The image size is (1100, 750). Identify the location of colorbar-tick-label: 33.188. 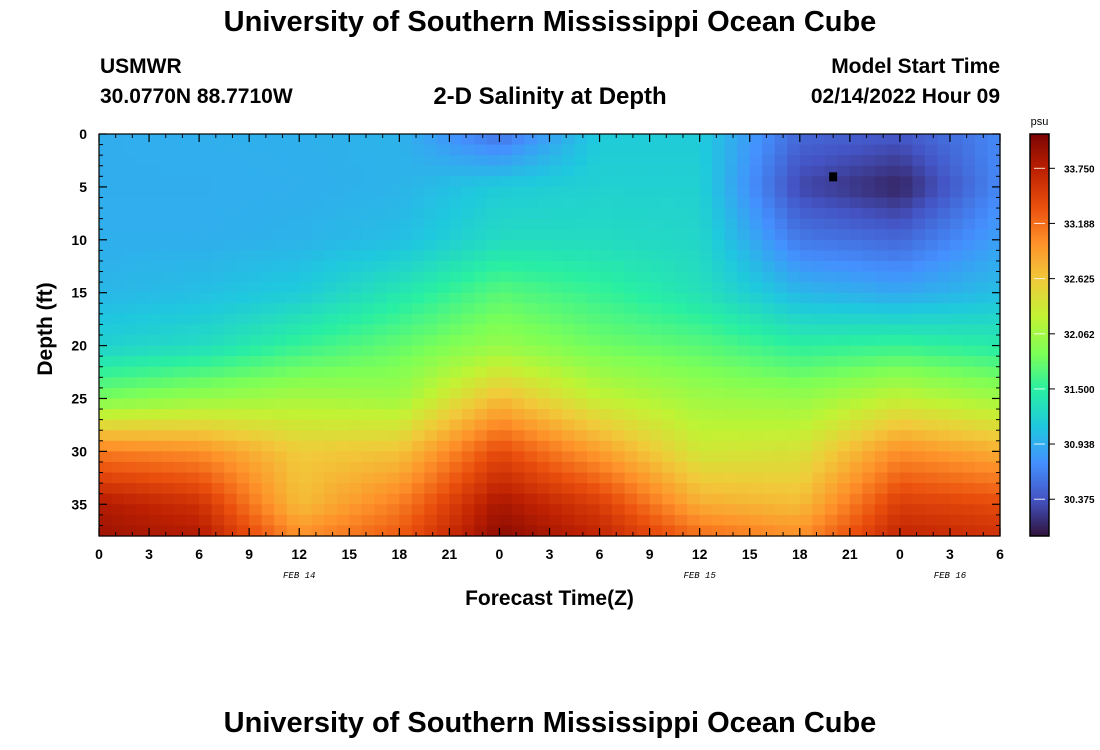
(1079, 224).